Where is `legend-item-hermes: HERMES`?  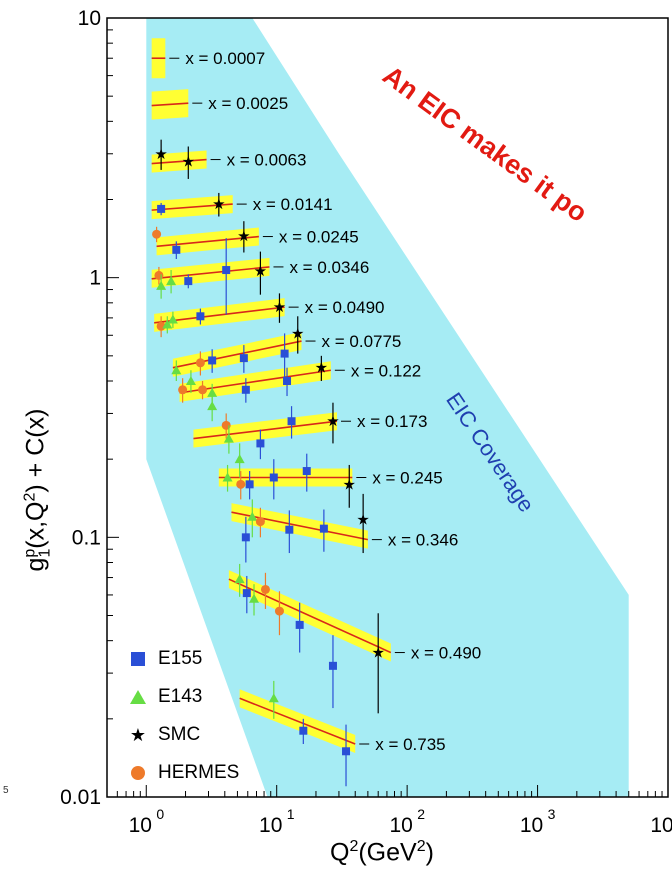
legend-item-hermes: HERMES is located at coordinates (182, 773).